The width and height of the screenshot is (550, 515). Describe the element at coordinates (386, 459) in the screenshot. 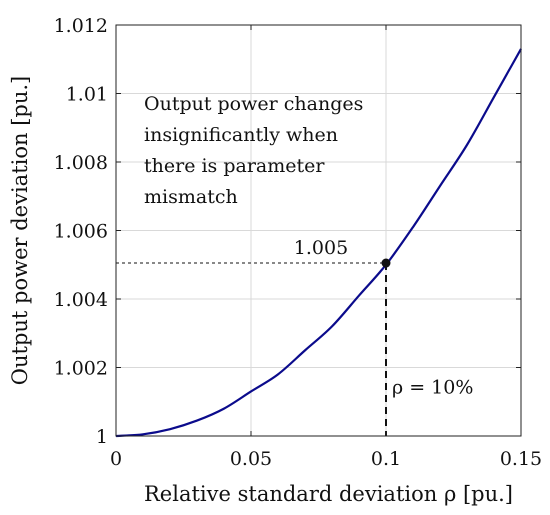

I see `x-tick-label: 0.1` at that location.